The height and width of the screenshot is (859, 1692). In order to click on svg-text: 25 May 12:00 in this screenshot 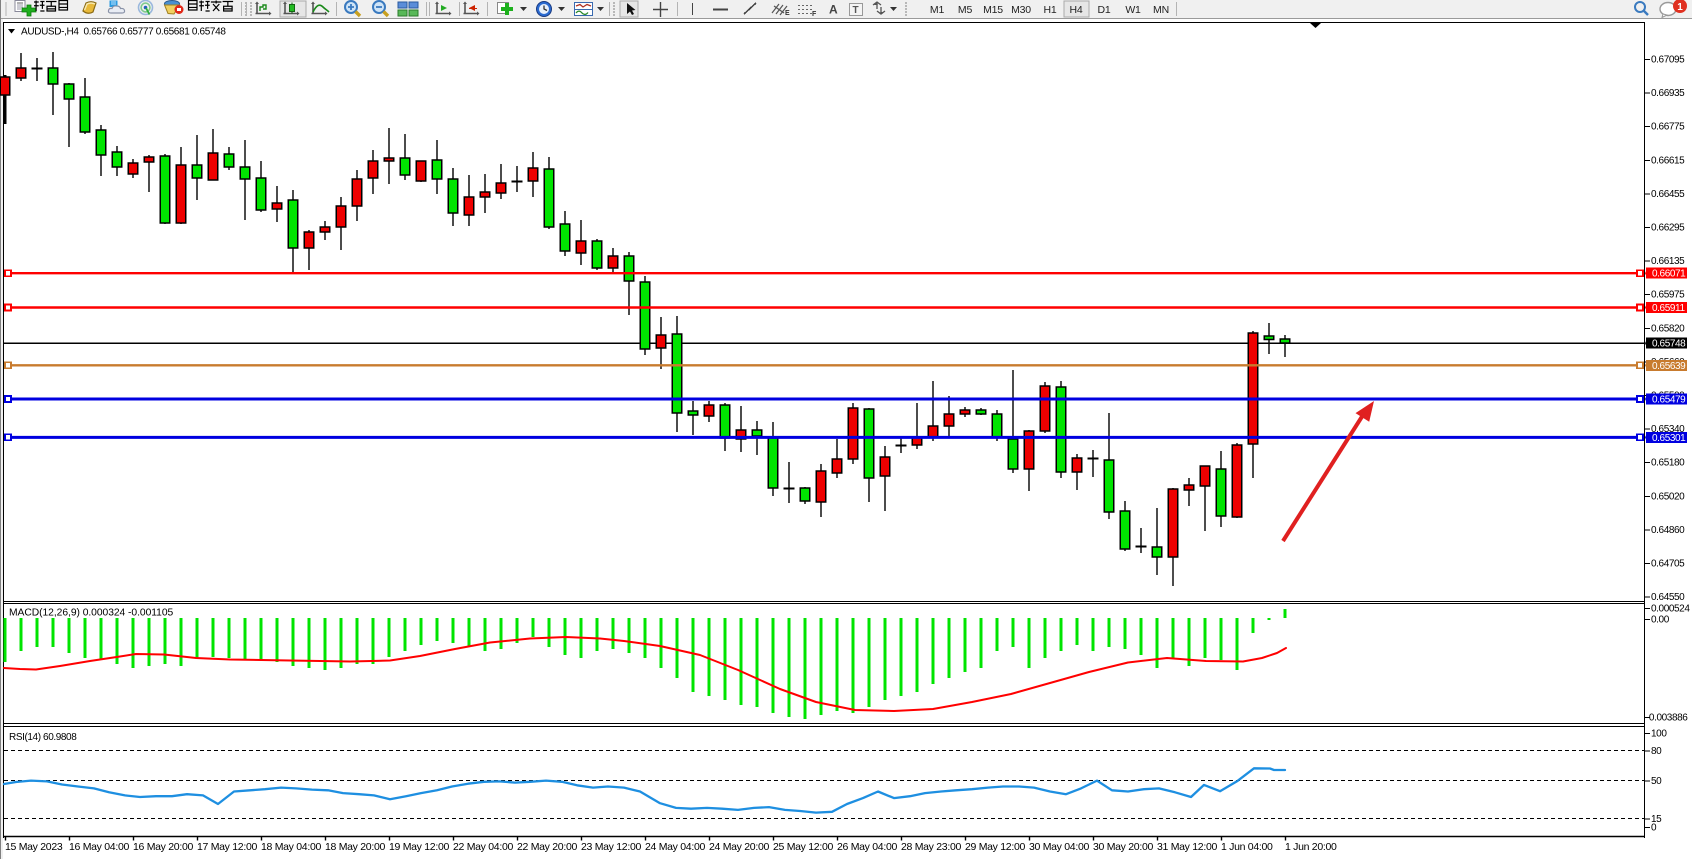, I will do `click(803, 847)`.